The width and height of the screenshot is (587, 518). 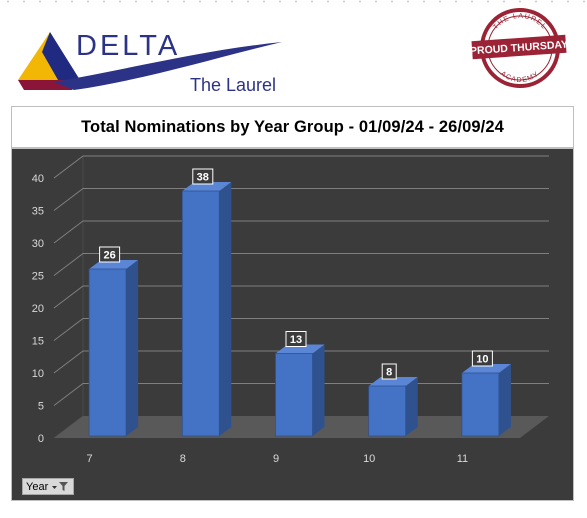 What do you see at coordinates (128, 46) in the screenshot?
I see `brand-name: DELTA` at bounding box center [128, 46].